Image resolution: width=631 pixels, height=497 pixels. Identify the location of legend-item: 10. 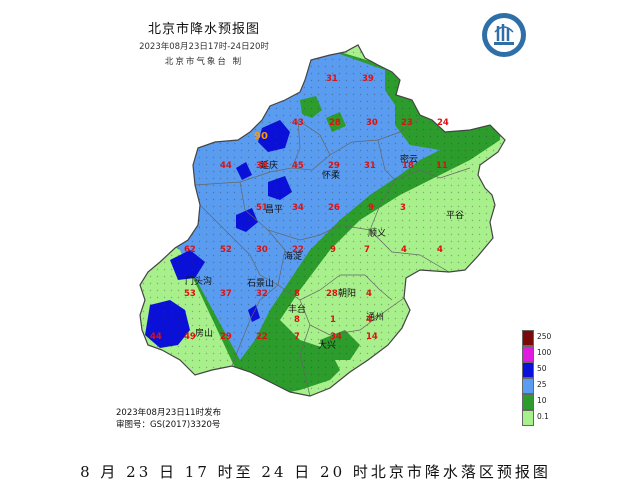
(542, 402).